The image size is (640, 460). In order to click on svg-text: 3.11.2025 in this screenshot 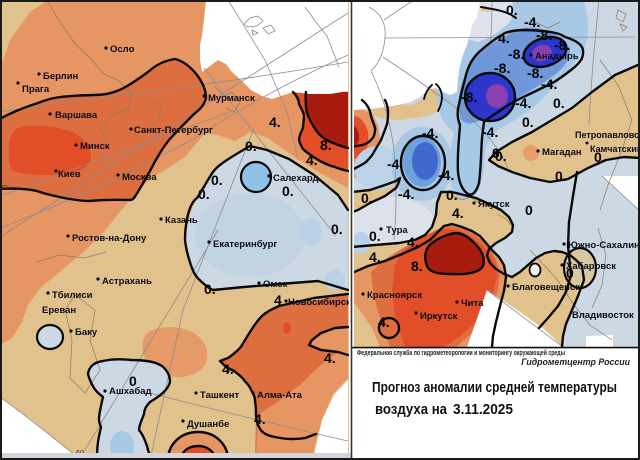, I will do `click(483, 409)`.